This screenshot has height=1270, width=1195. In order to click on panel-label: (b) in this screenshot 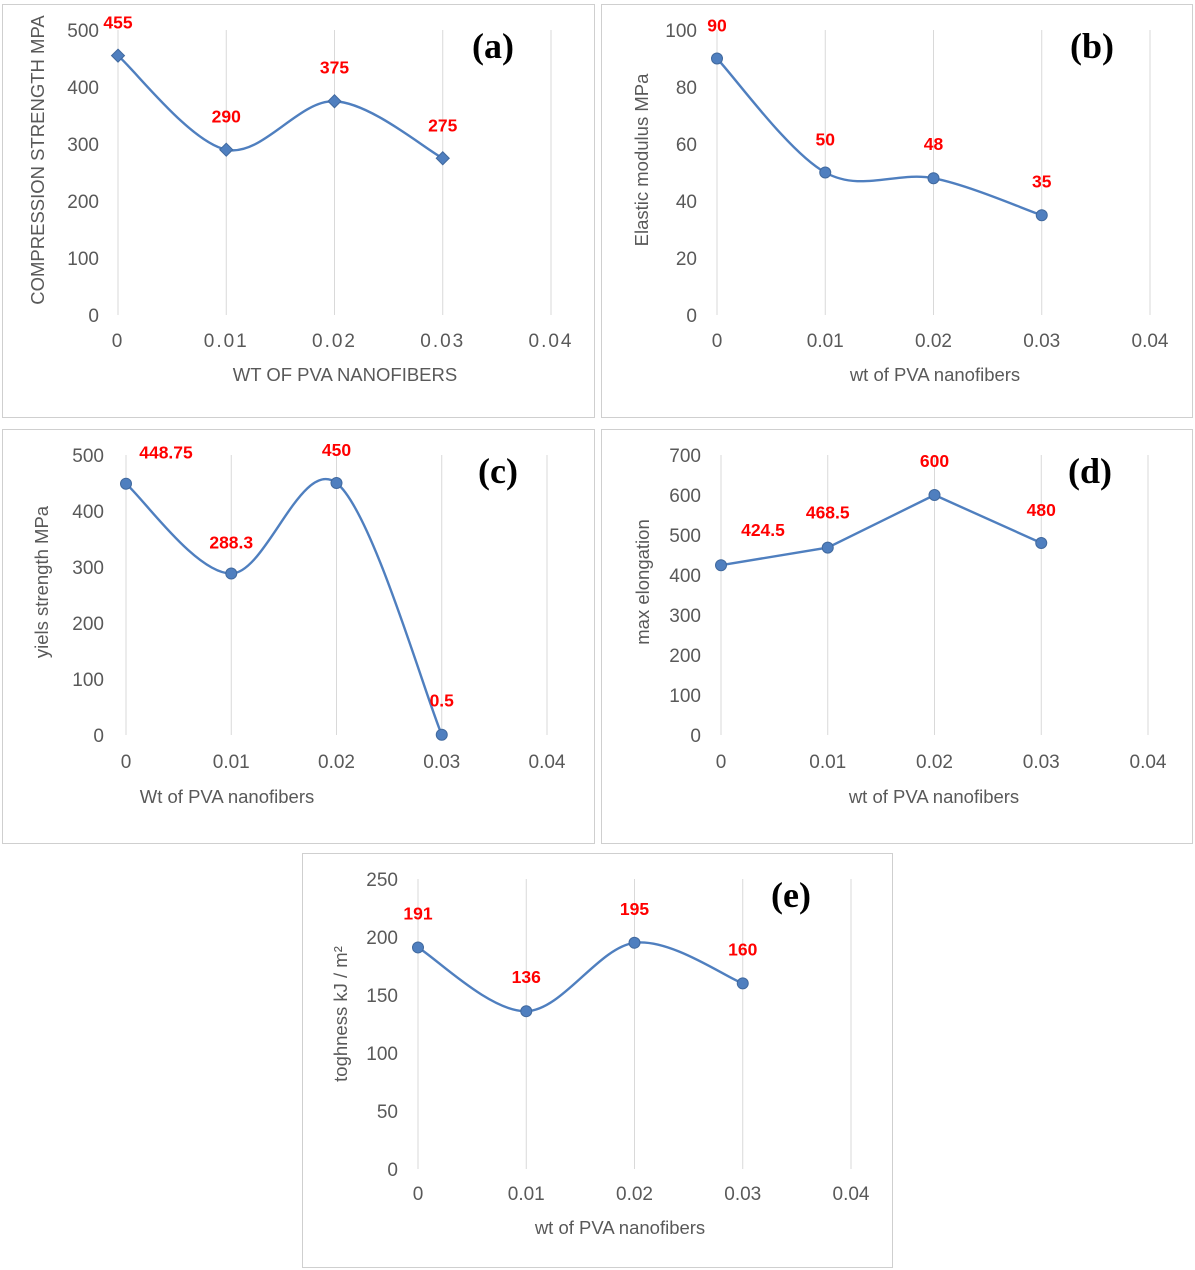, I will do `click(1092, 46)`.